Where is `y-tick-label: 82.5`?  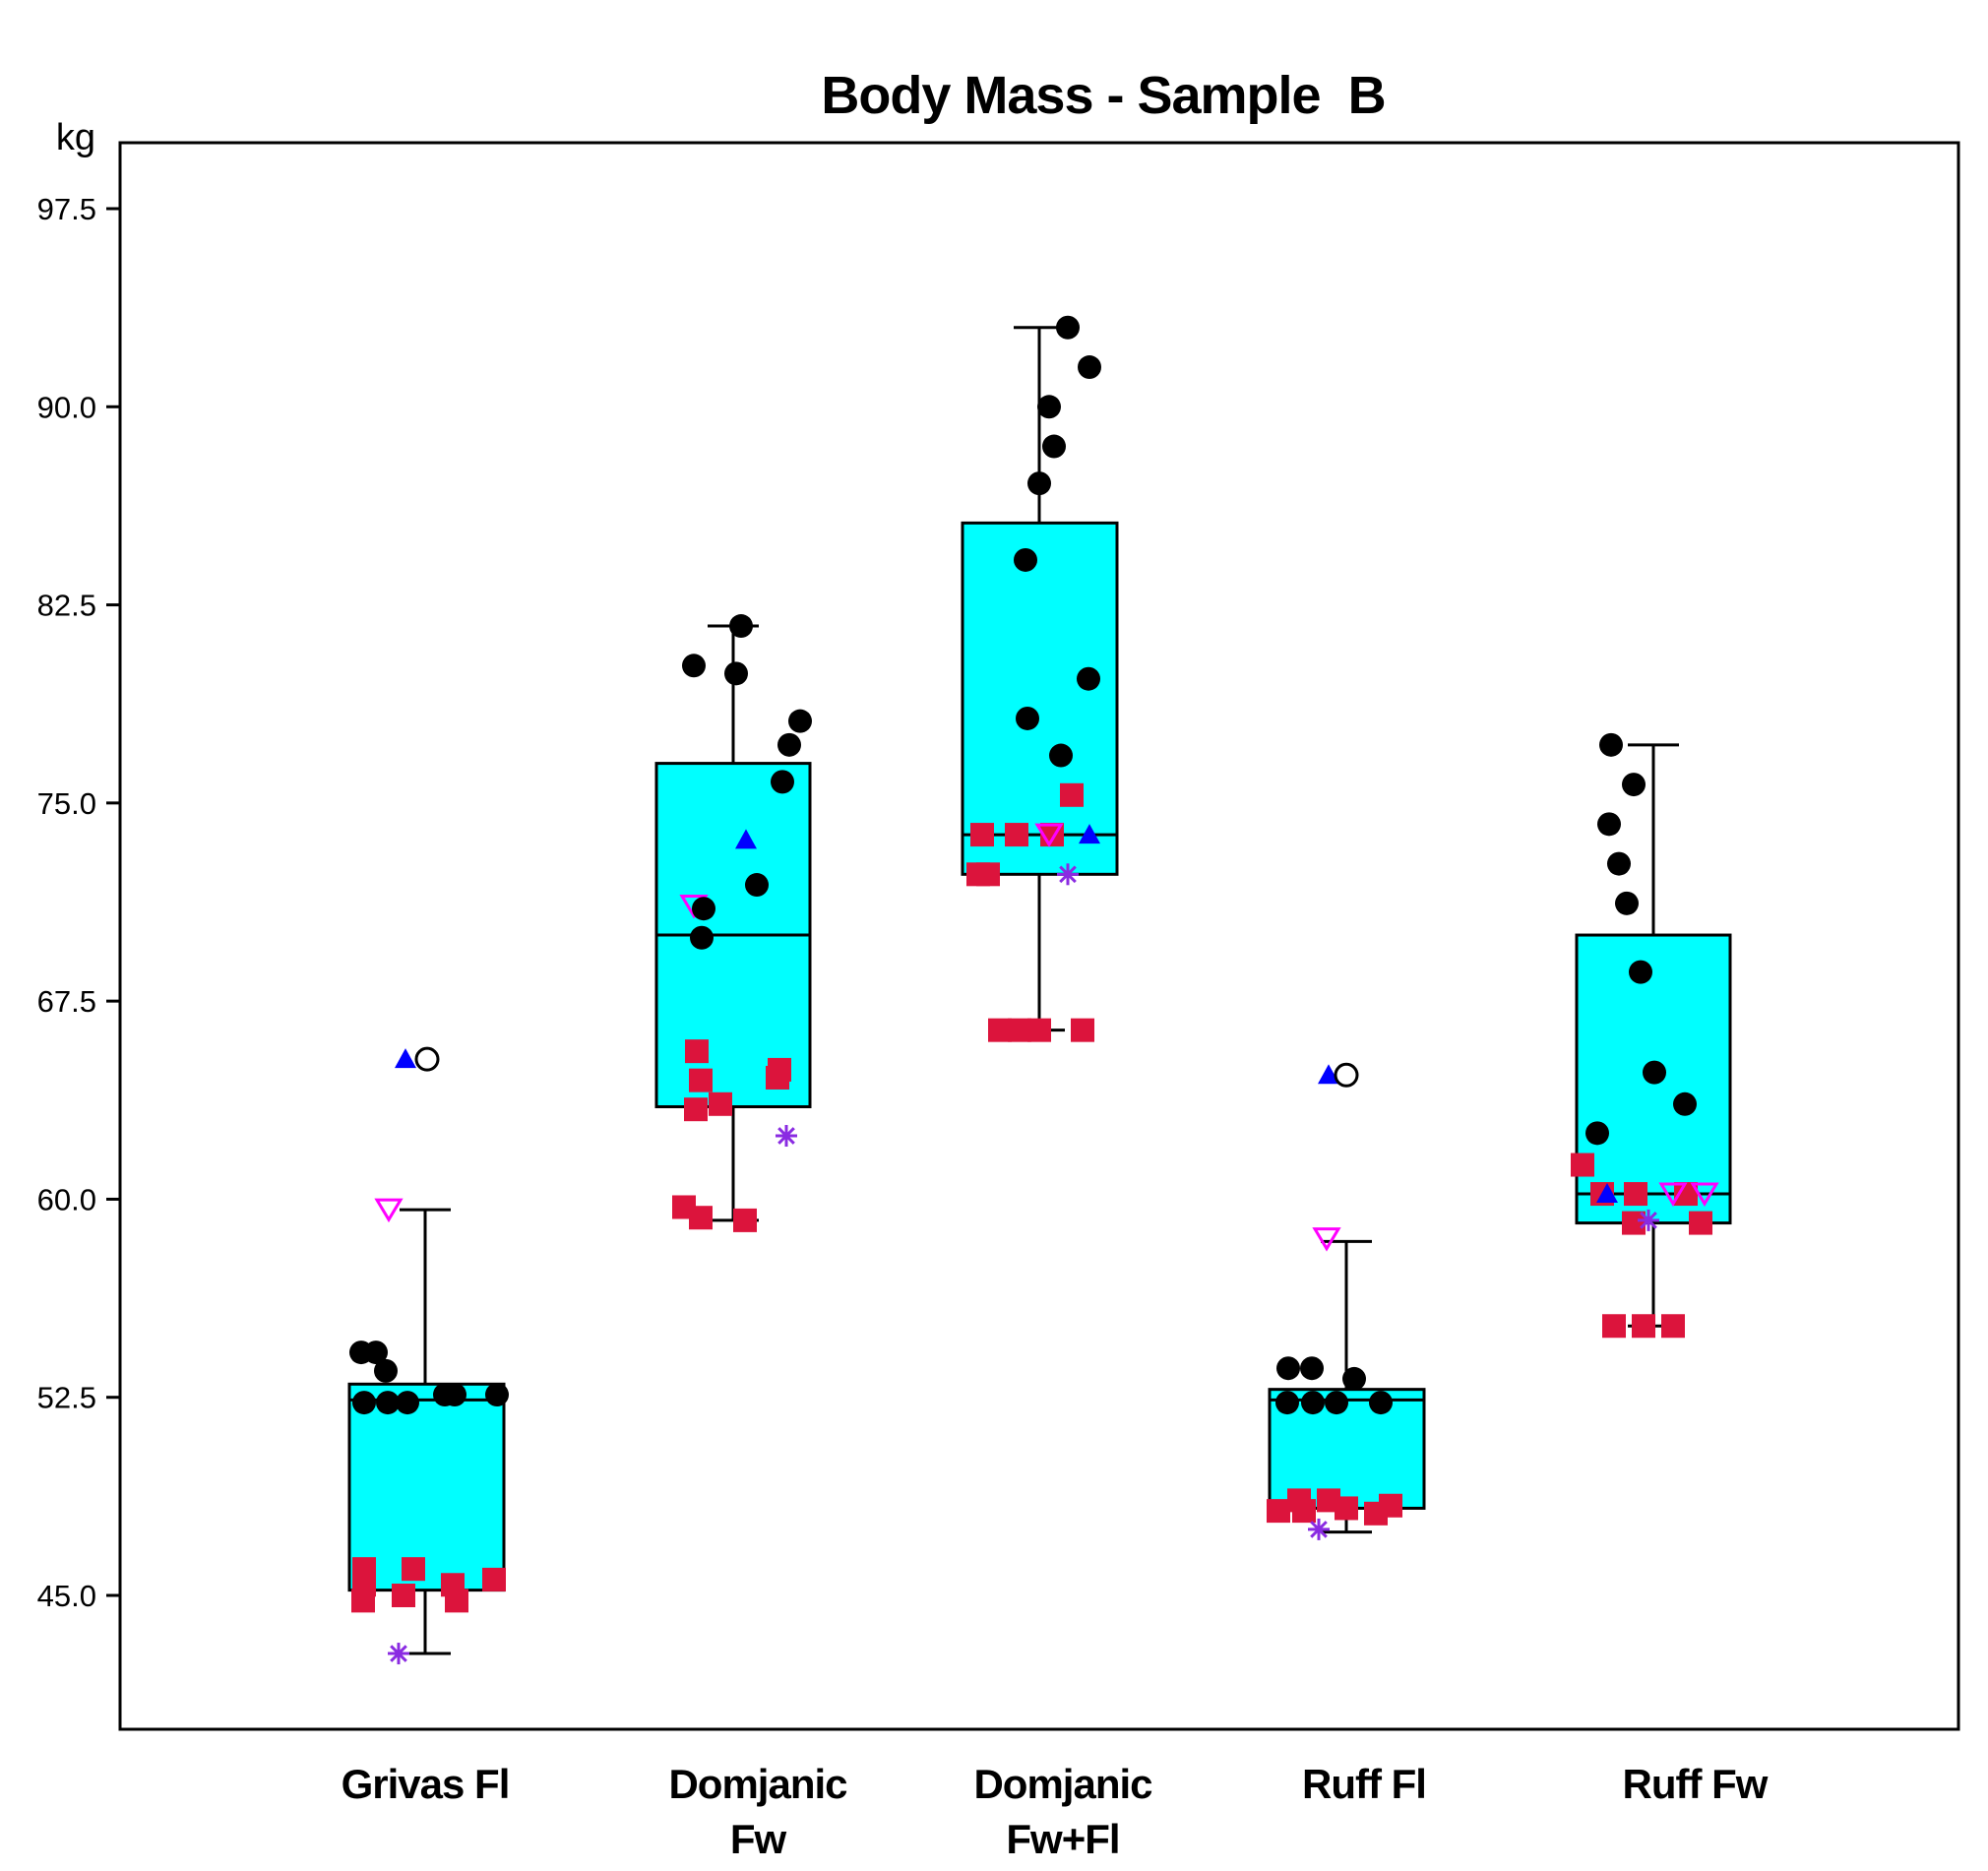
y-tick-label: 82.5 is located at coordinates (67, 606).